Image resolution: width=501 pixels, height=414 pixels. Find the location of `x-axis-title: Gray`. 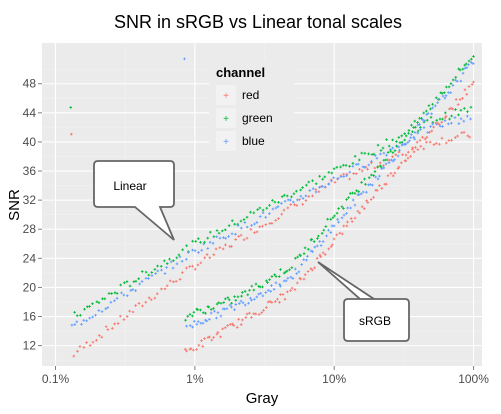

x-axis-title: Gray is located at coordinates (262, 398).